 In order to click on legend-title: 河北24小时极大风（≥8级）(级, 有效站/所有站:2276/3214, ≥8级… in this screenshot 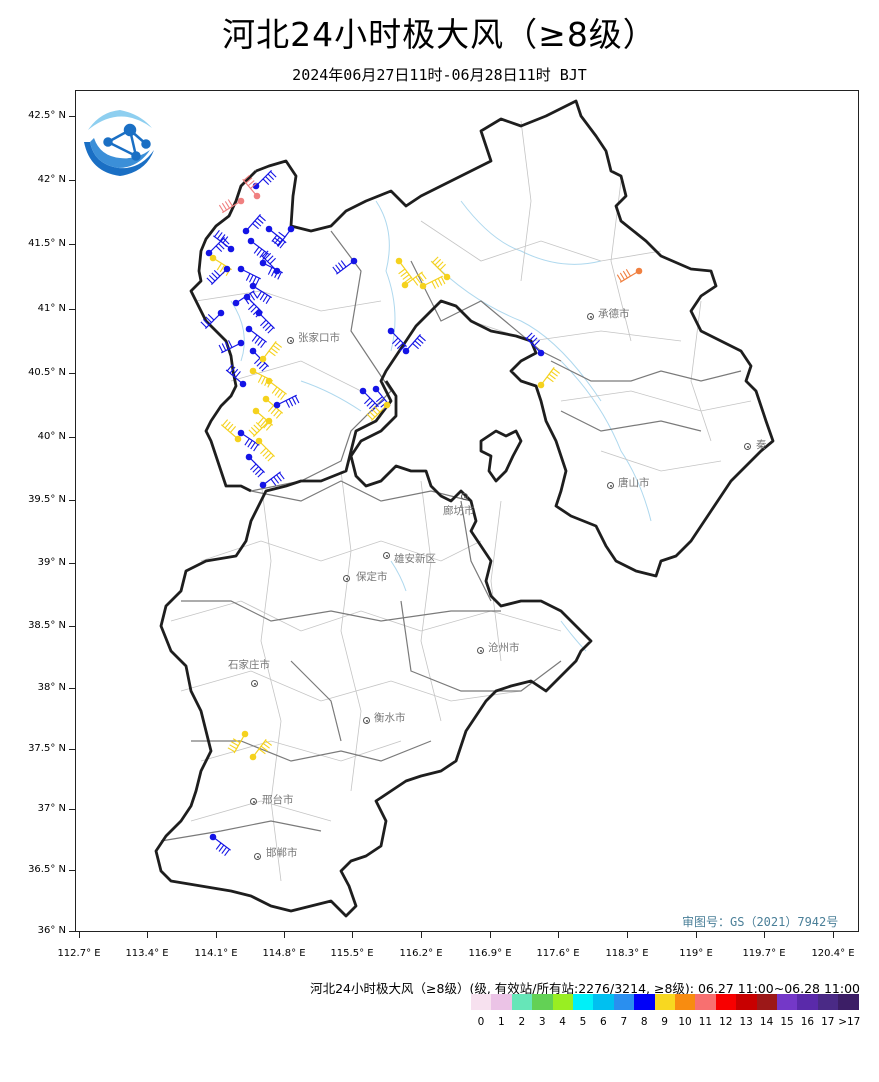, I will do `click(585, 988)`.